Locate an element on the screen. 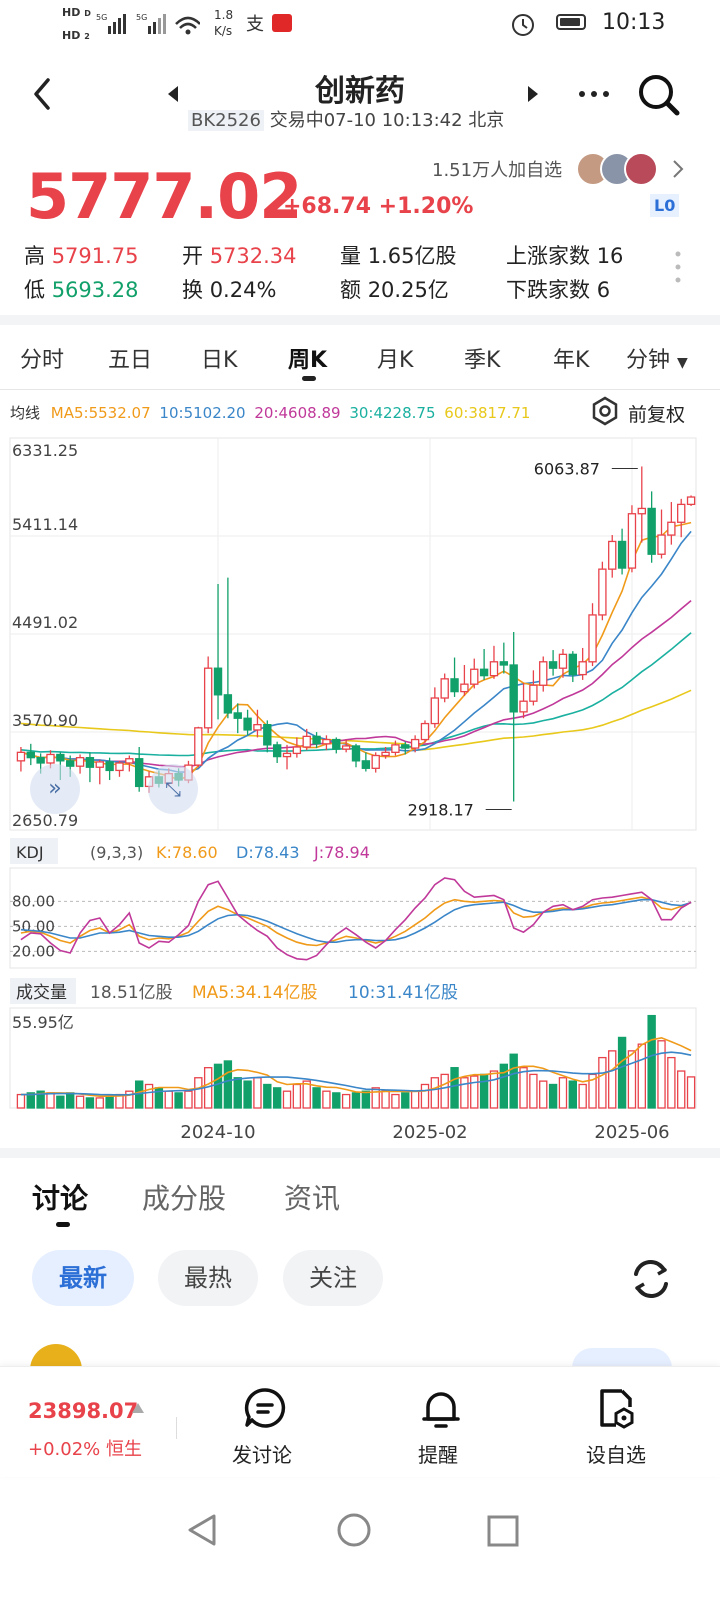 Image resolution: width=720 pixels, height=1600 pixels. filter-latest: 最新 is located at coordinates (83, 1278).